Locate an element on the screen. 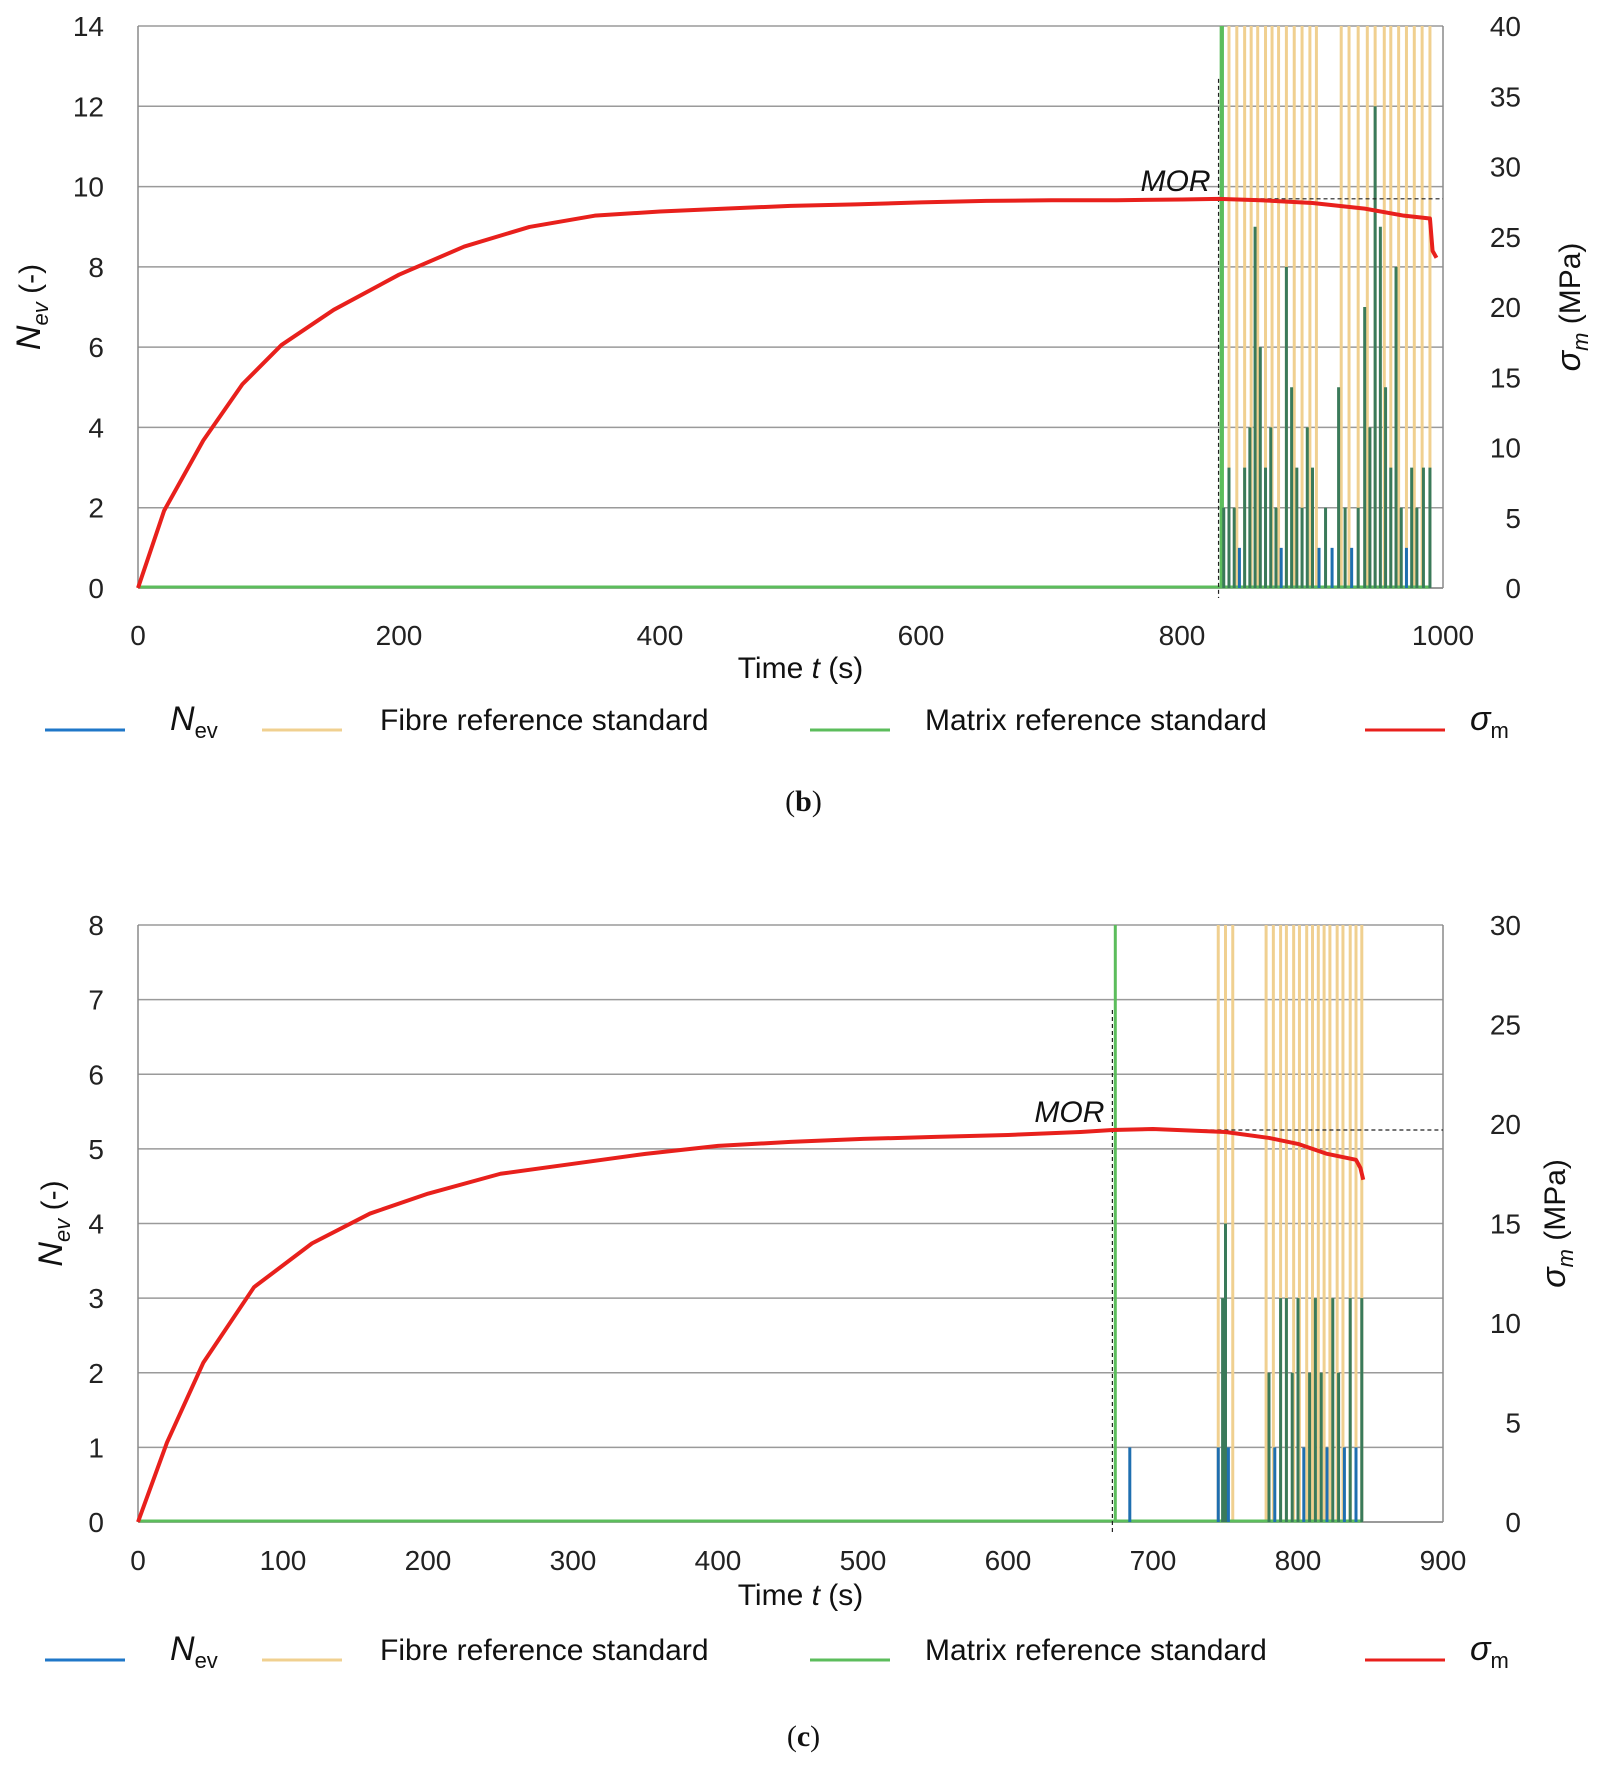 The height and width of the screenshot is (1770, 1607). y2-tick-labels: 0 5 10 15 20 25 30 is located at coordinates (1505, 1224).